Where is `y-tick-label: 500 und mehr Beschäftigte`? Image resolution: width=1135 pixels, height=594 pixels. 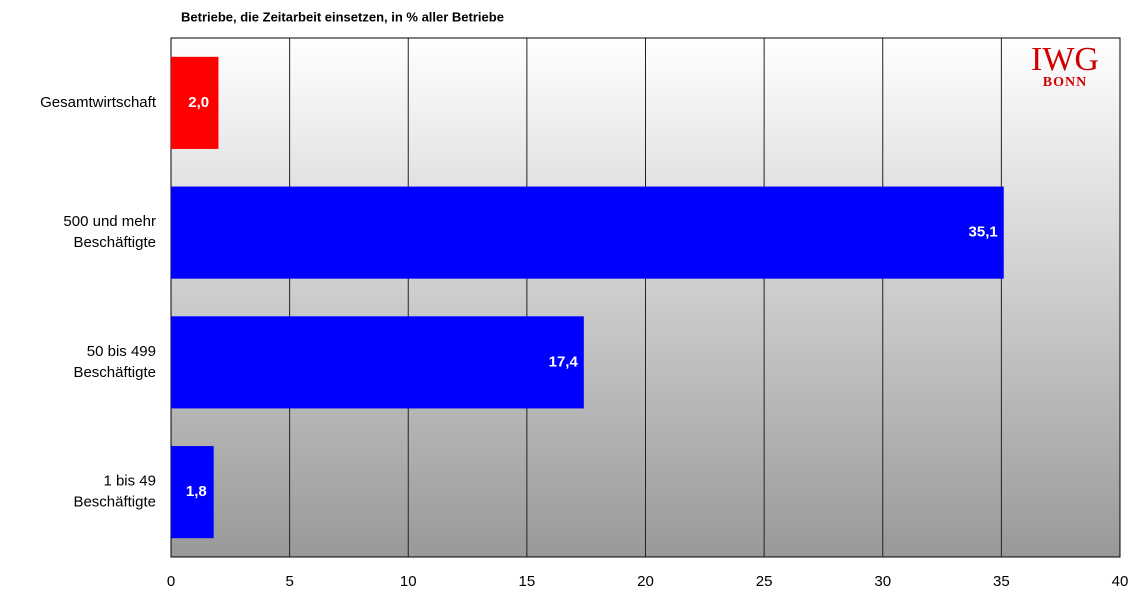 y-tick-label: 500 und mehr Beschäftigte is located at coordinates (109, 232).